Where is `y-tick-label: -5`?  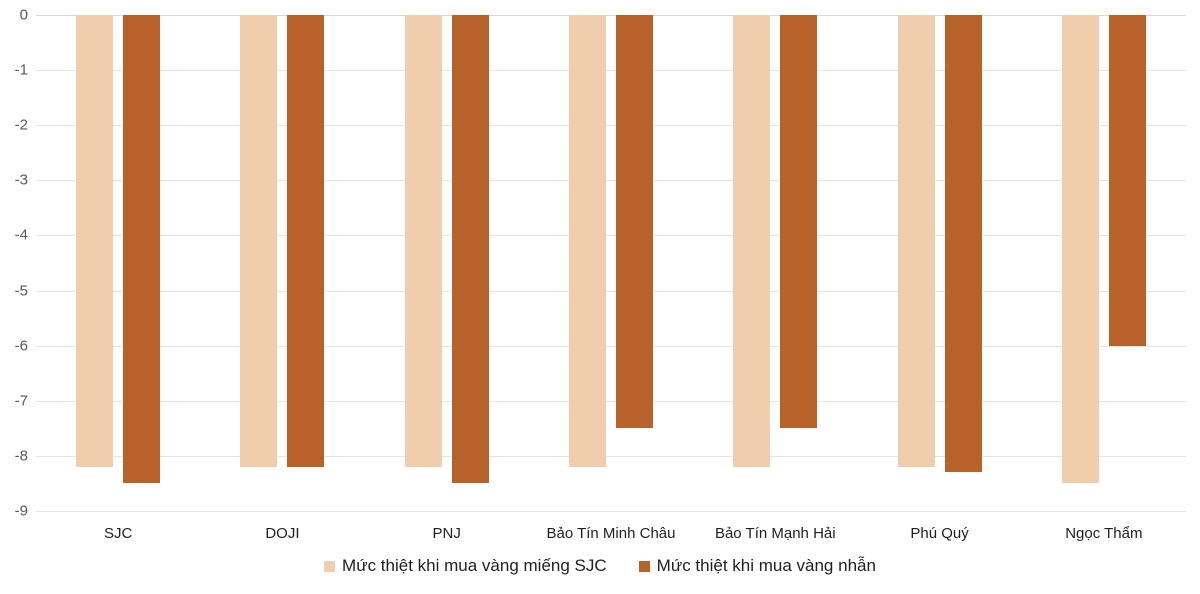 y-tick-label: -5 is located at coordinates (21, 291).